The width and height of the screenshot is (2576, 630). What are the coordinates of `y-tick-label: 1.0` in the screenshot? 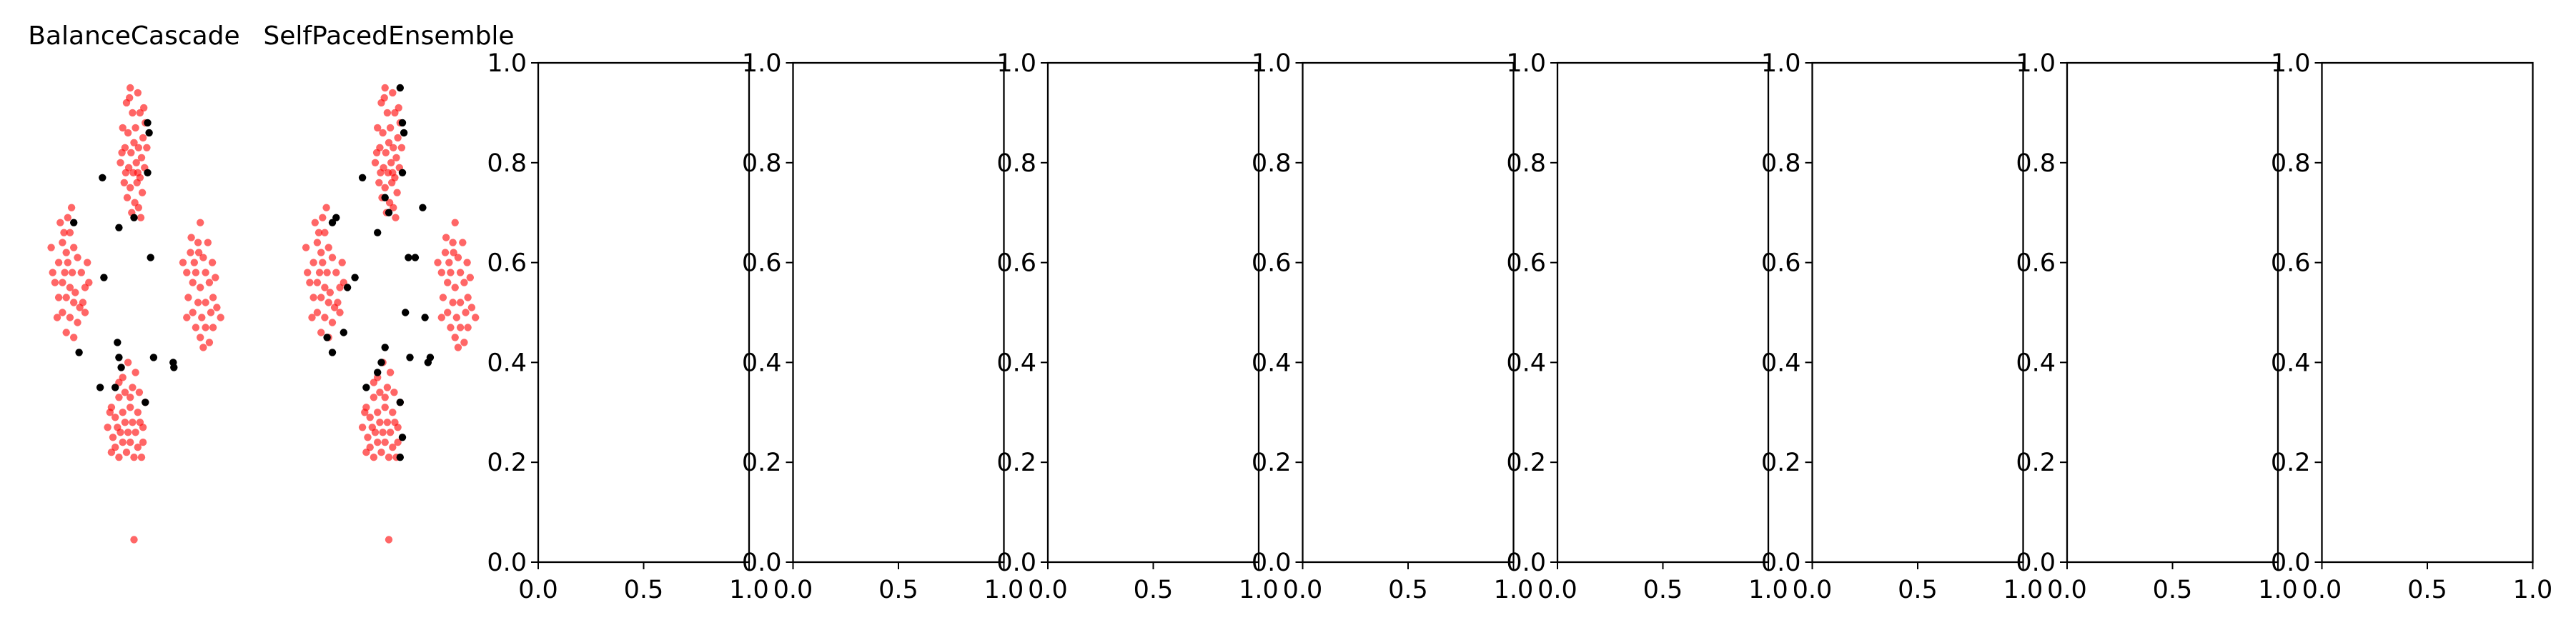 It's located at (1526, 63).